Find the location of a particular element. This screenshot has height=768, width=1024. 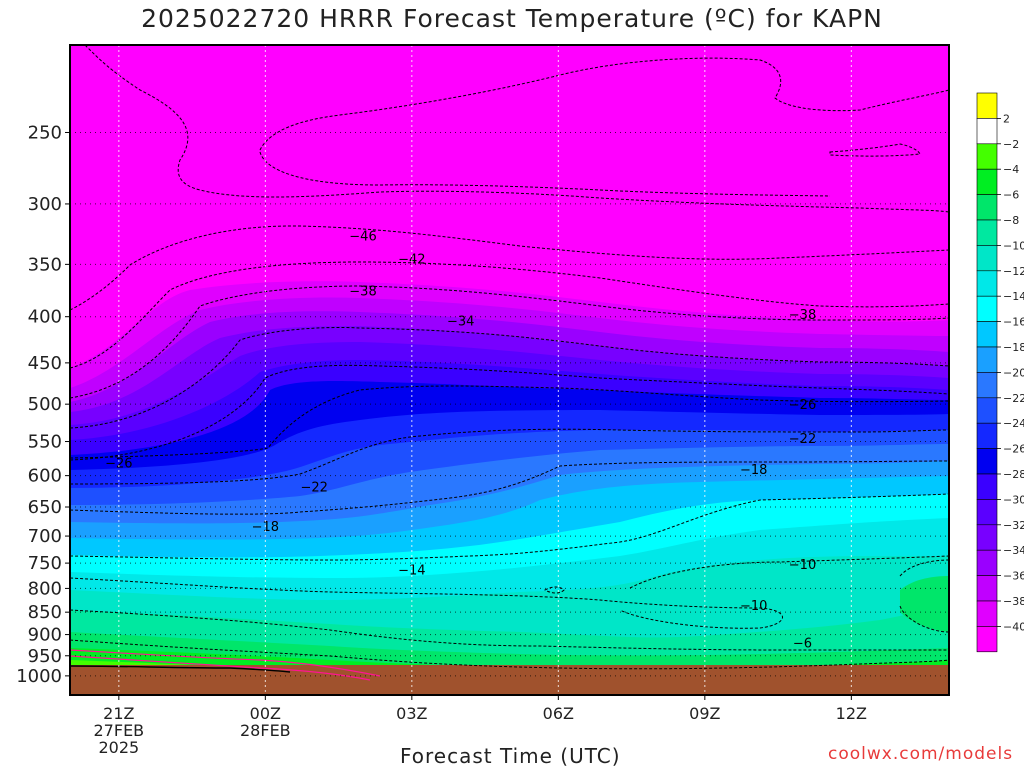

colorbar-tick-label: −34 is located at coordinates (1013, 550).